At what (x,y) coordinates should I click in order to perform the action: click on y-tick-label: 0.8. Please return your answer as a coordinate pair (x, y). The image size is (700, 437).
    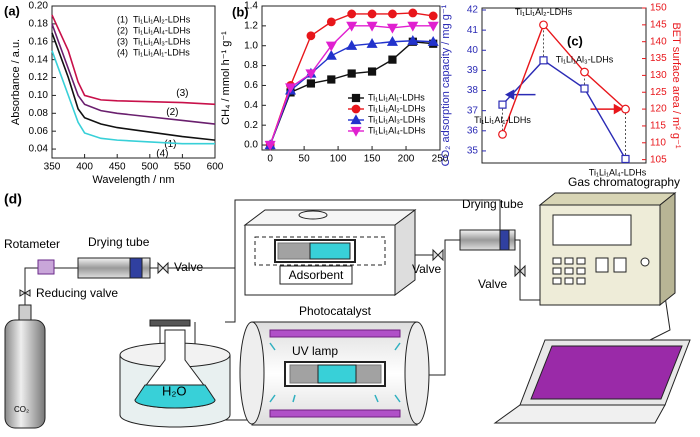
    Looking at the image, I should click on (251, 65).